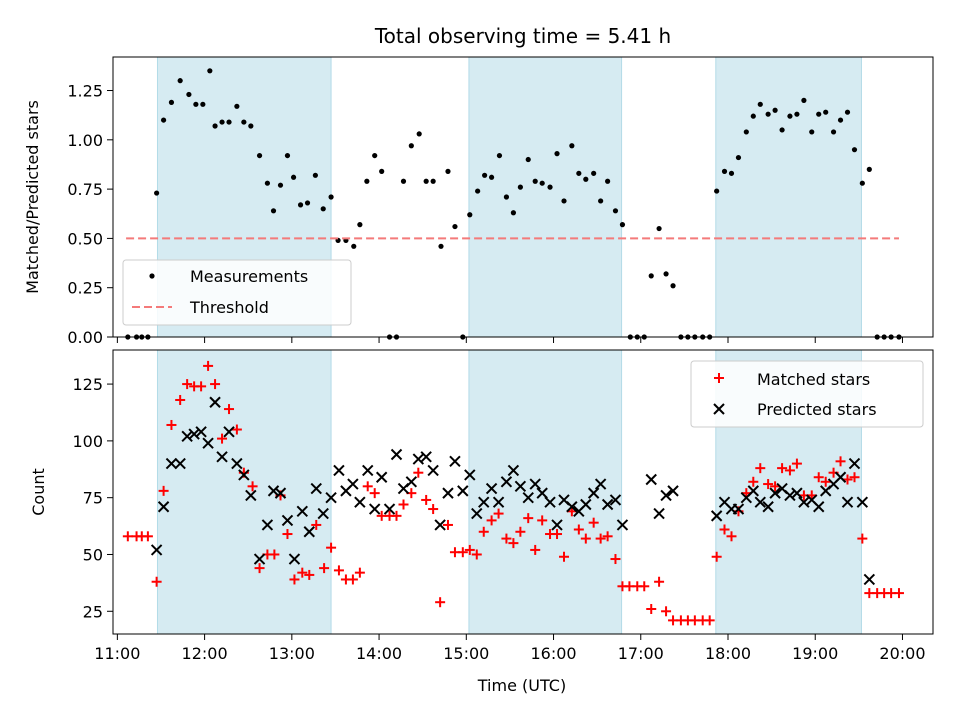 The width and height of the screenshot is (960, 725). I want to click on xtick-label-3: 14:00, so click(379, 653).